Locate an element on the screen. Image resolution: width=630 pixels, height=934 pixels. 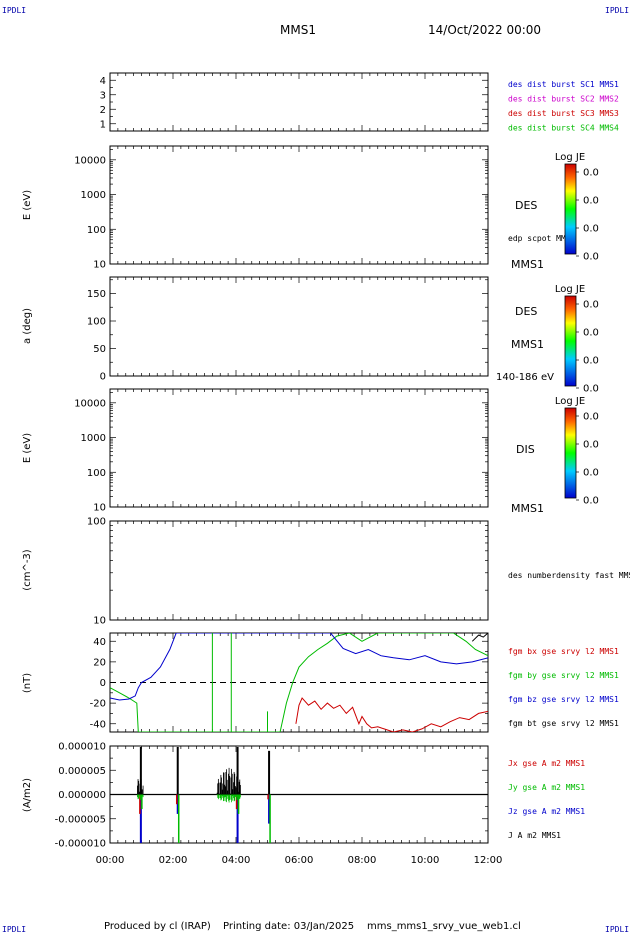
colorbar-title-2: Log JE is located at coordinates (570, 289).